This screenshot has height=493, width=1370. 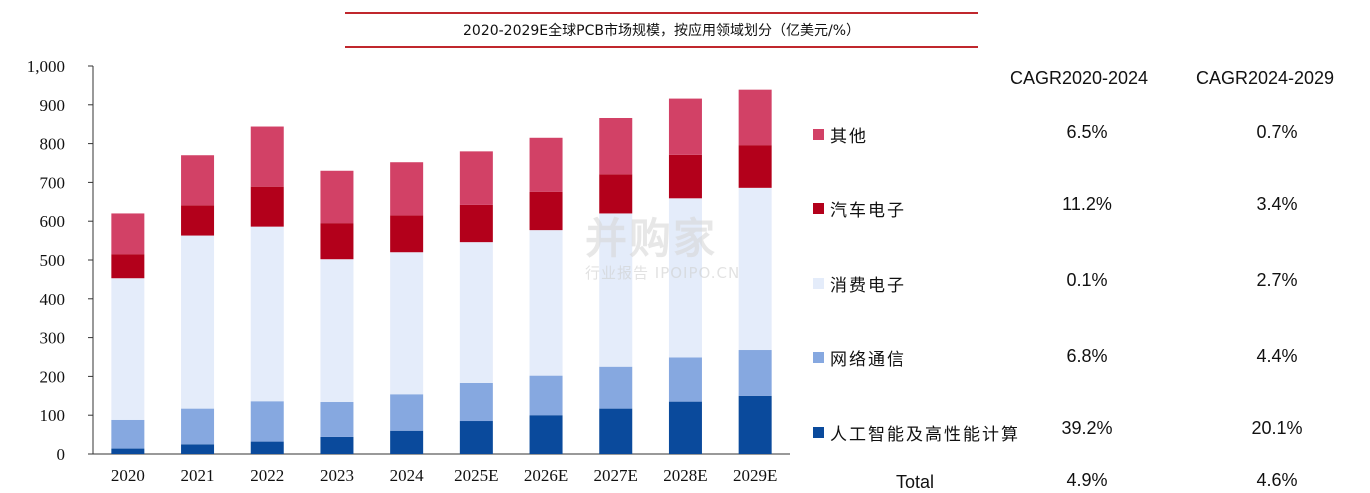 I want to click on legend-swatch-auto, so click(x=818, y=208).